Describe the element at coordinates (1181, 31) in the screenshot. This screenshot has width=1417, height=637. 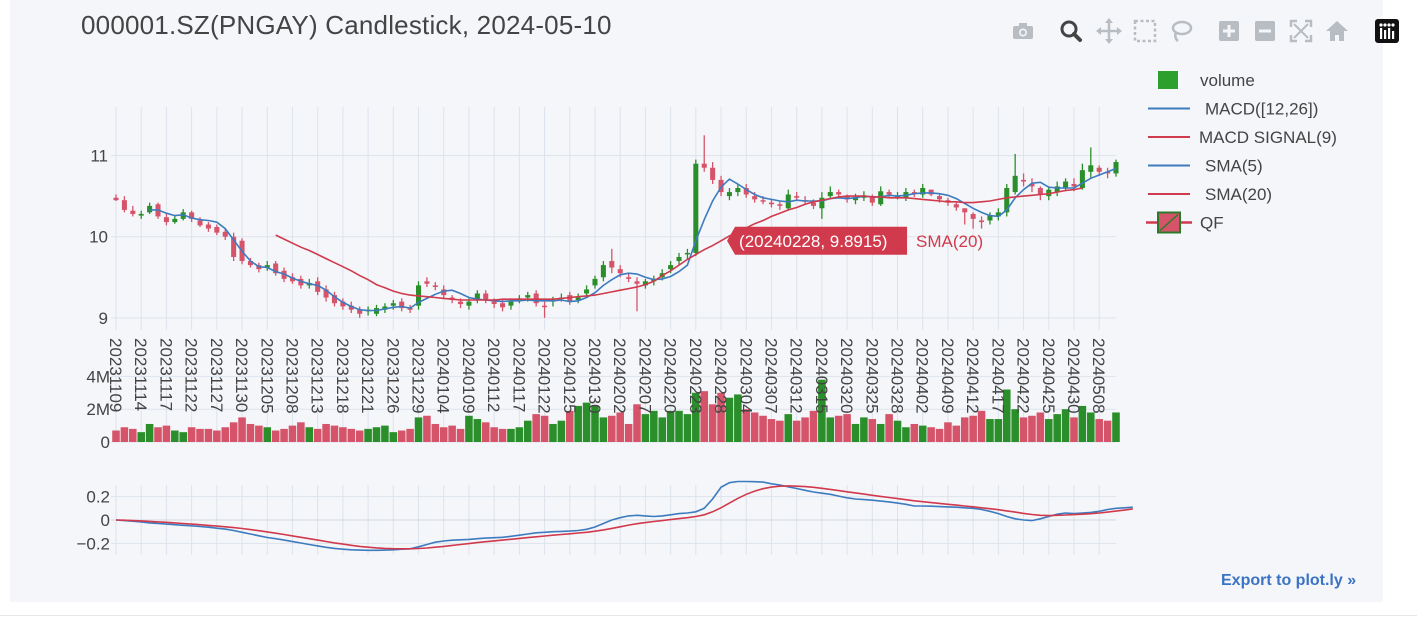
I see `lasso-icon` at that location.